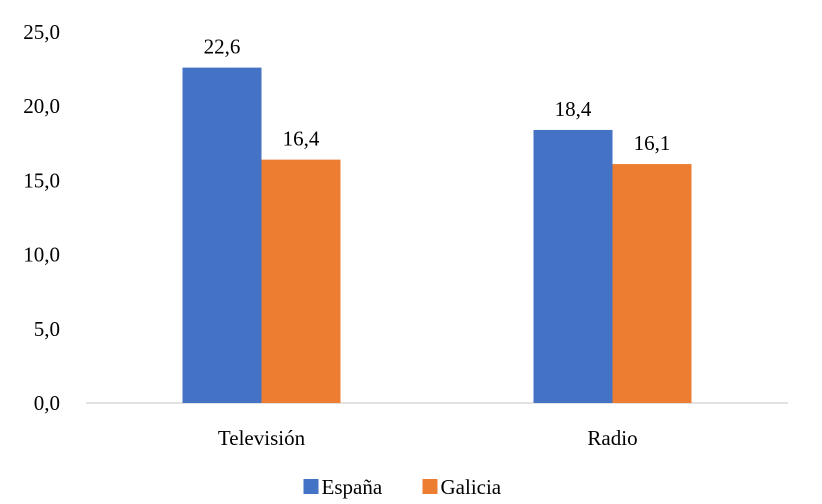 The width and height of the screenshot is (822, 504). Describe the element at coordinates (41, 217) in the screenshot. I see `y-axis-tick-labels: 0,0 5,0 10,0 15,0 20,0 25,0` at that location.